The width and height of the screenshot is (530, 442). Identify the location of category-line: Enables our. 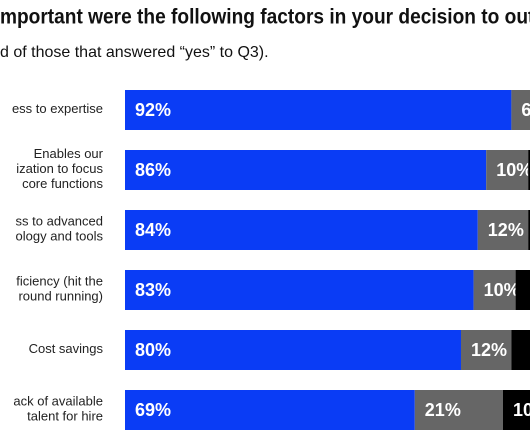
(69, 153).